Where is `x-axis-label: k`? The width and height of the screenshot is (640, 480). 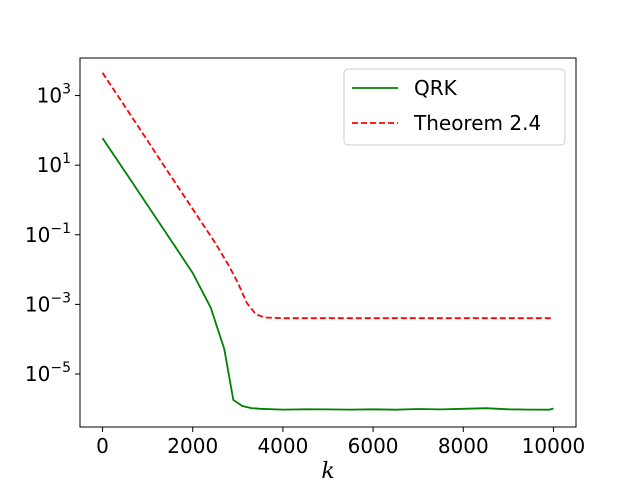
x-axis-label: k is located at coordinates (327, 469).